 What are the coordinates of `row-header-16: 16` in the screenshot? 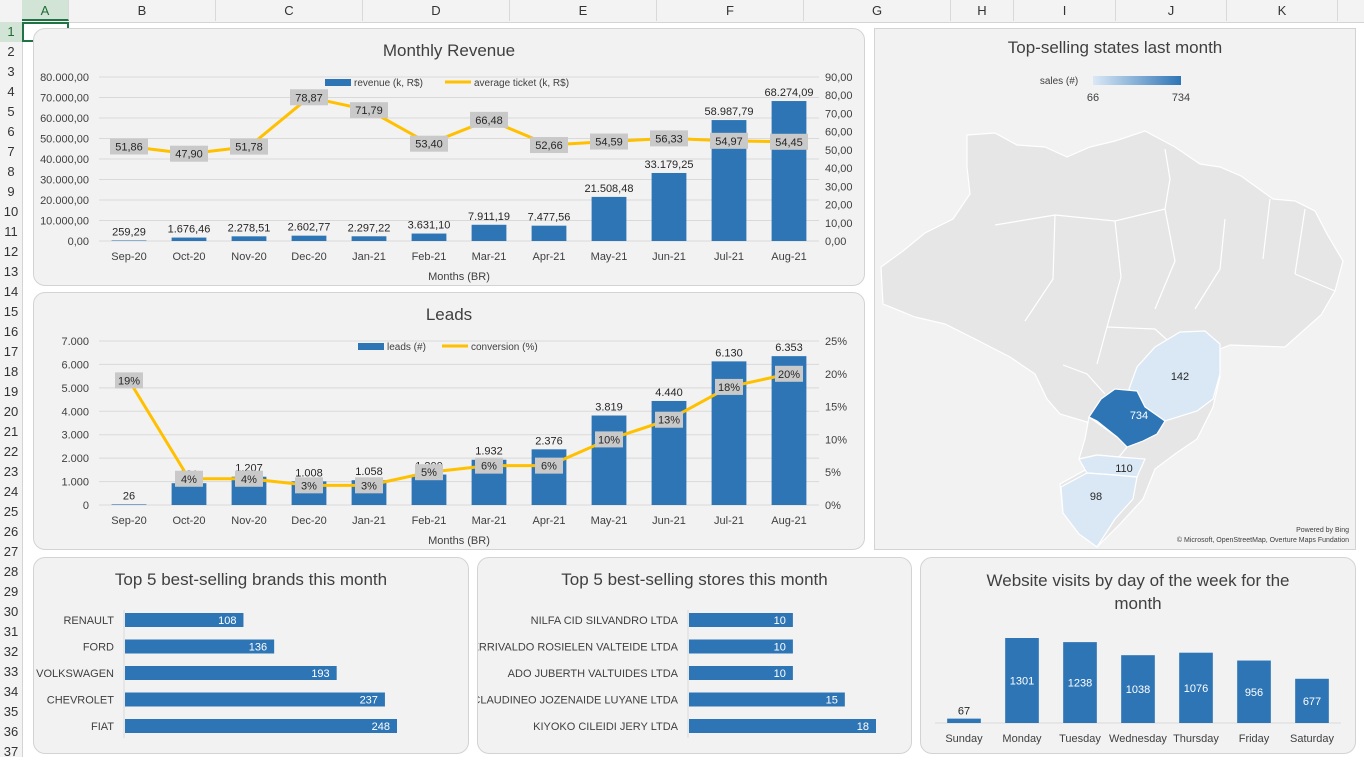 It's located at (11, 331).